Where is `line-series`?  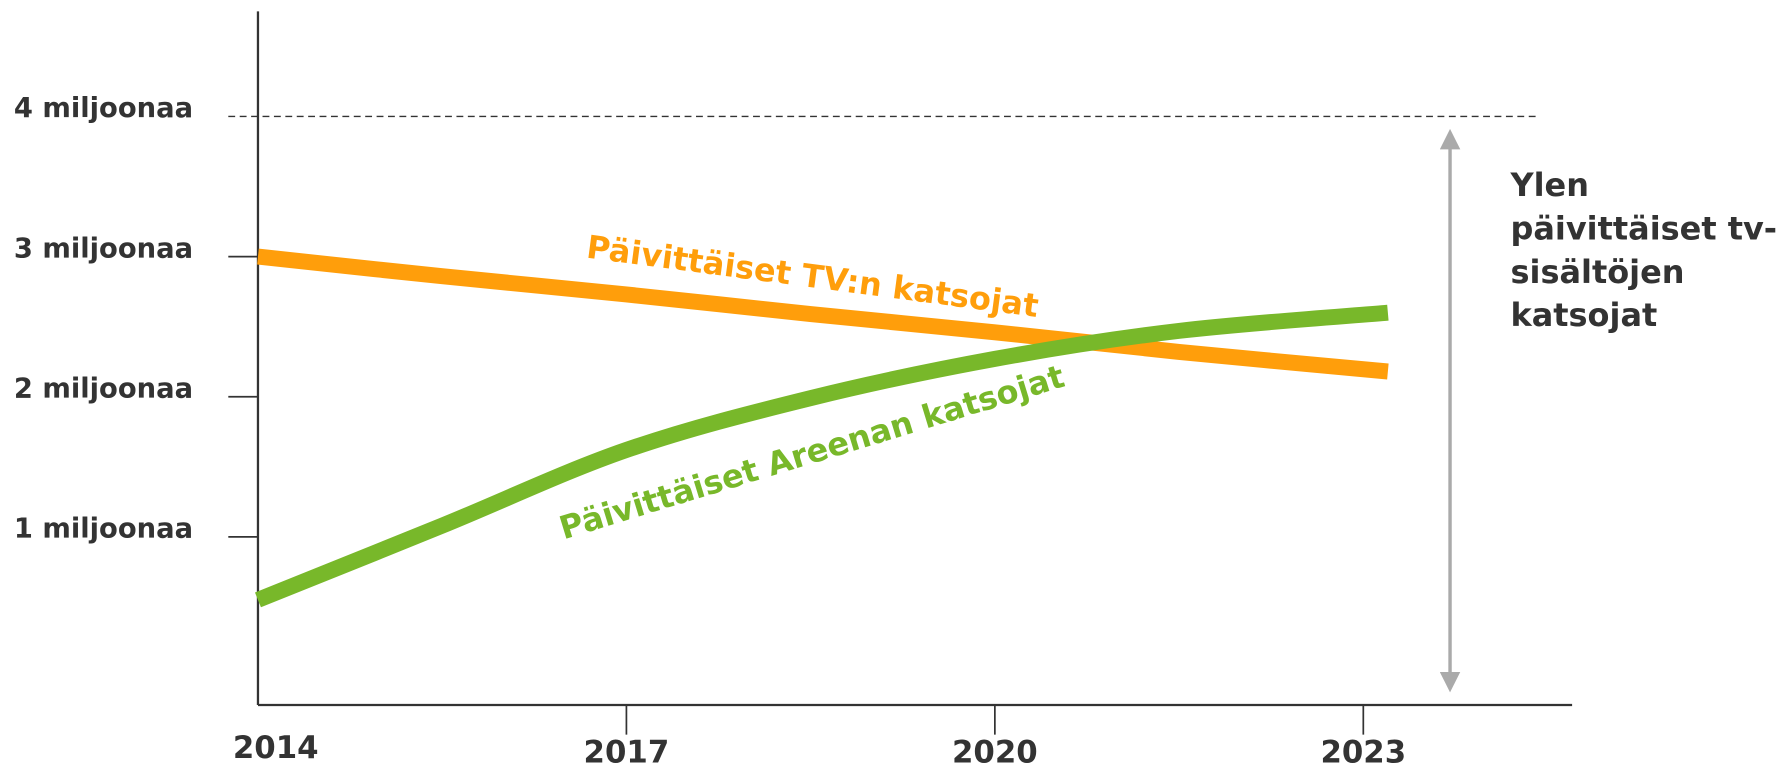 line-series is located at coordinates (823, 314).